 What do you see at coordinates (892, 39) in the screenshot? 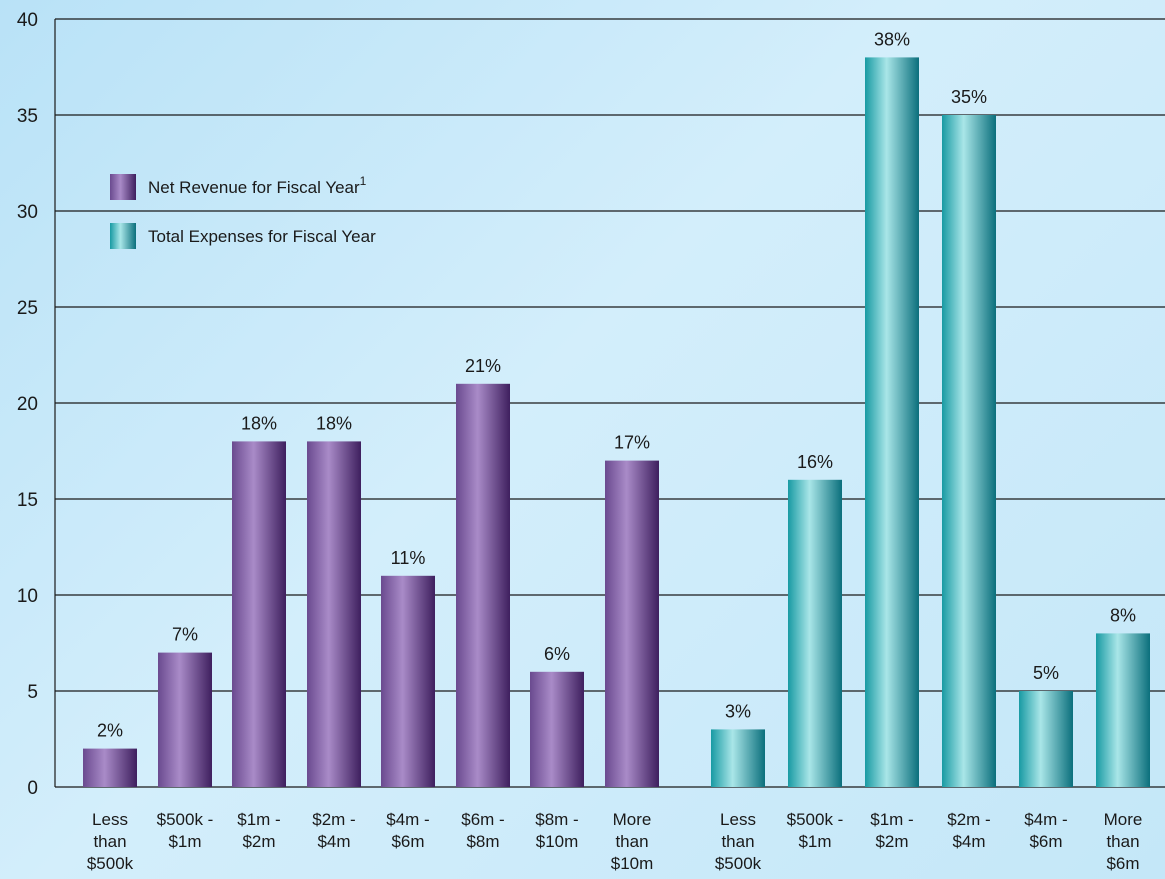
I see `data-label: 38%` at bounding box center [892, 39].